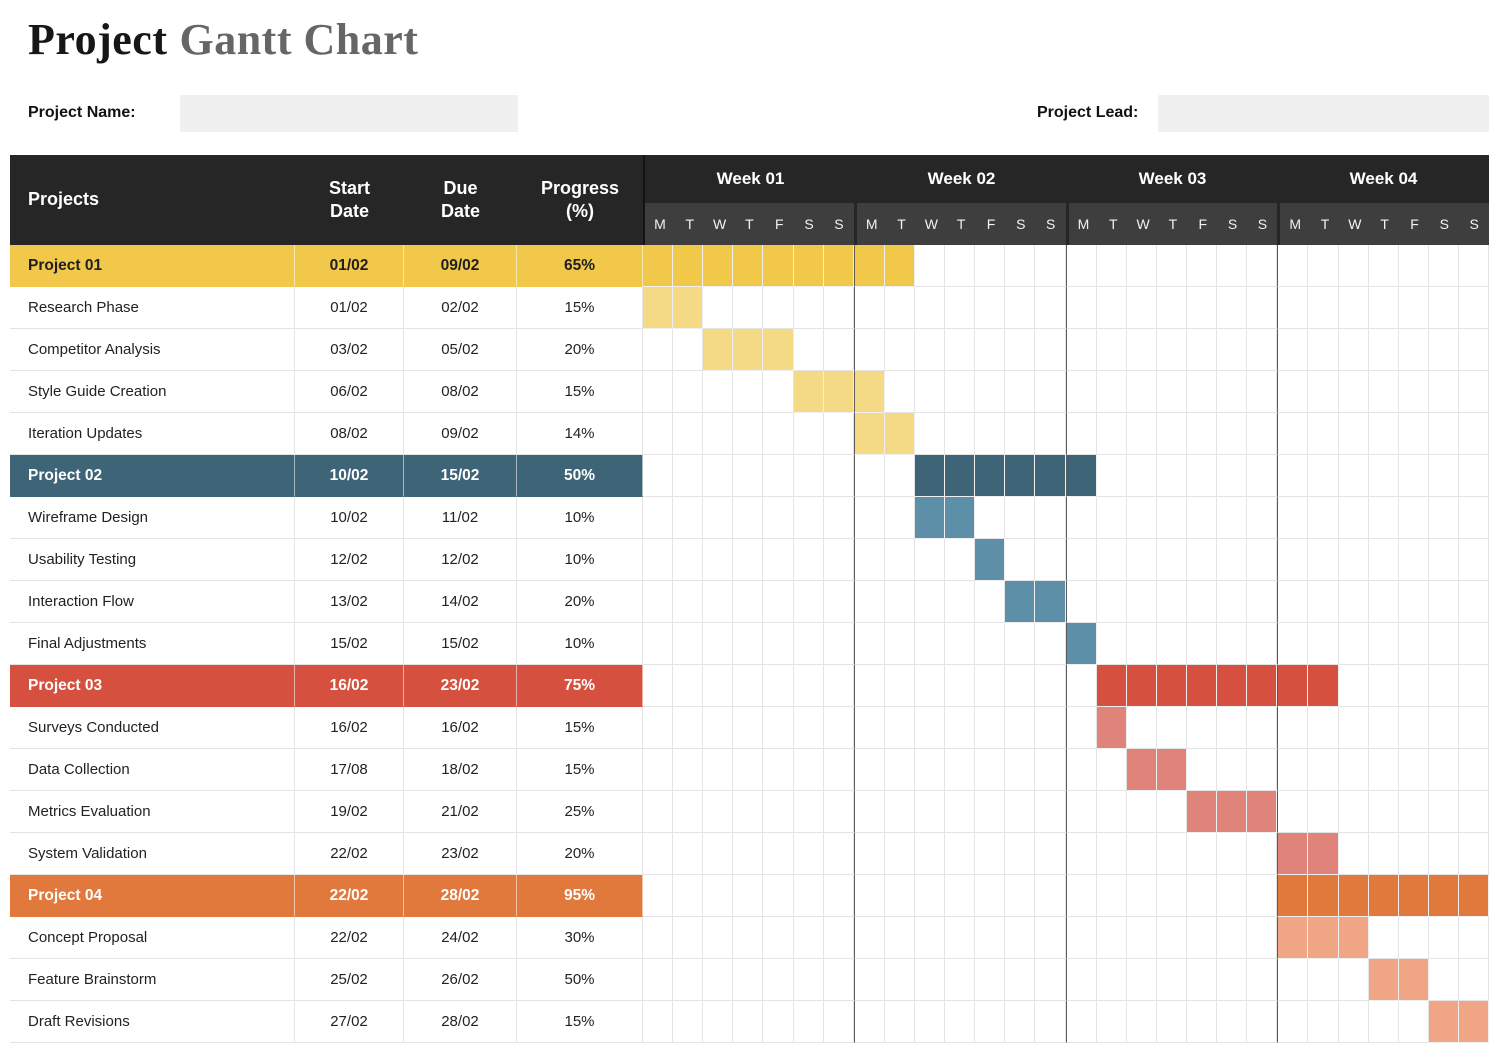 Image resolution: width=1500 pixels, height=1061 pixels. I want to click on due-date-cell: 21/02, so click(460, 812).